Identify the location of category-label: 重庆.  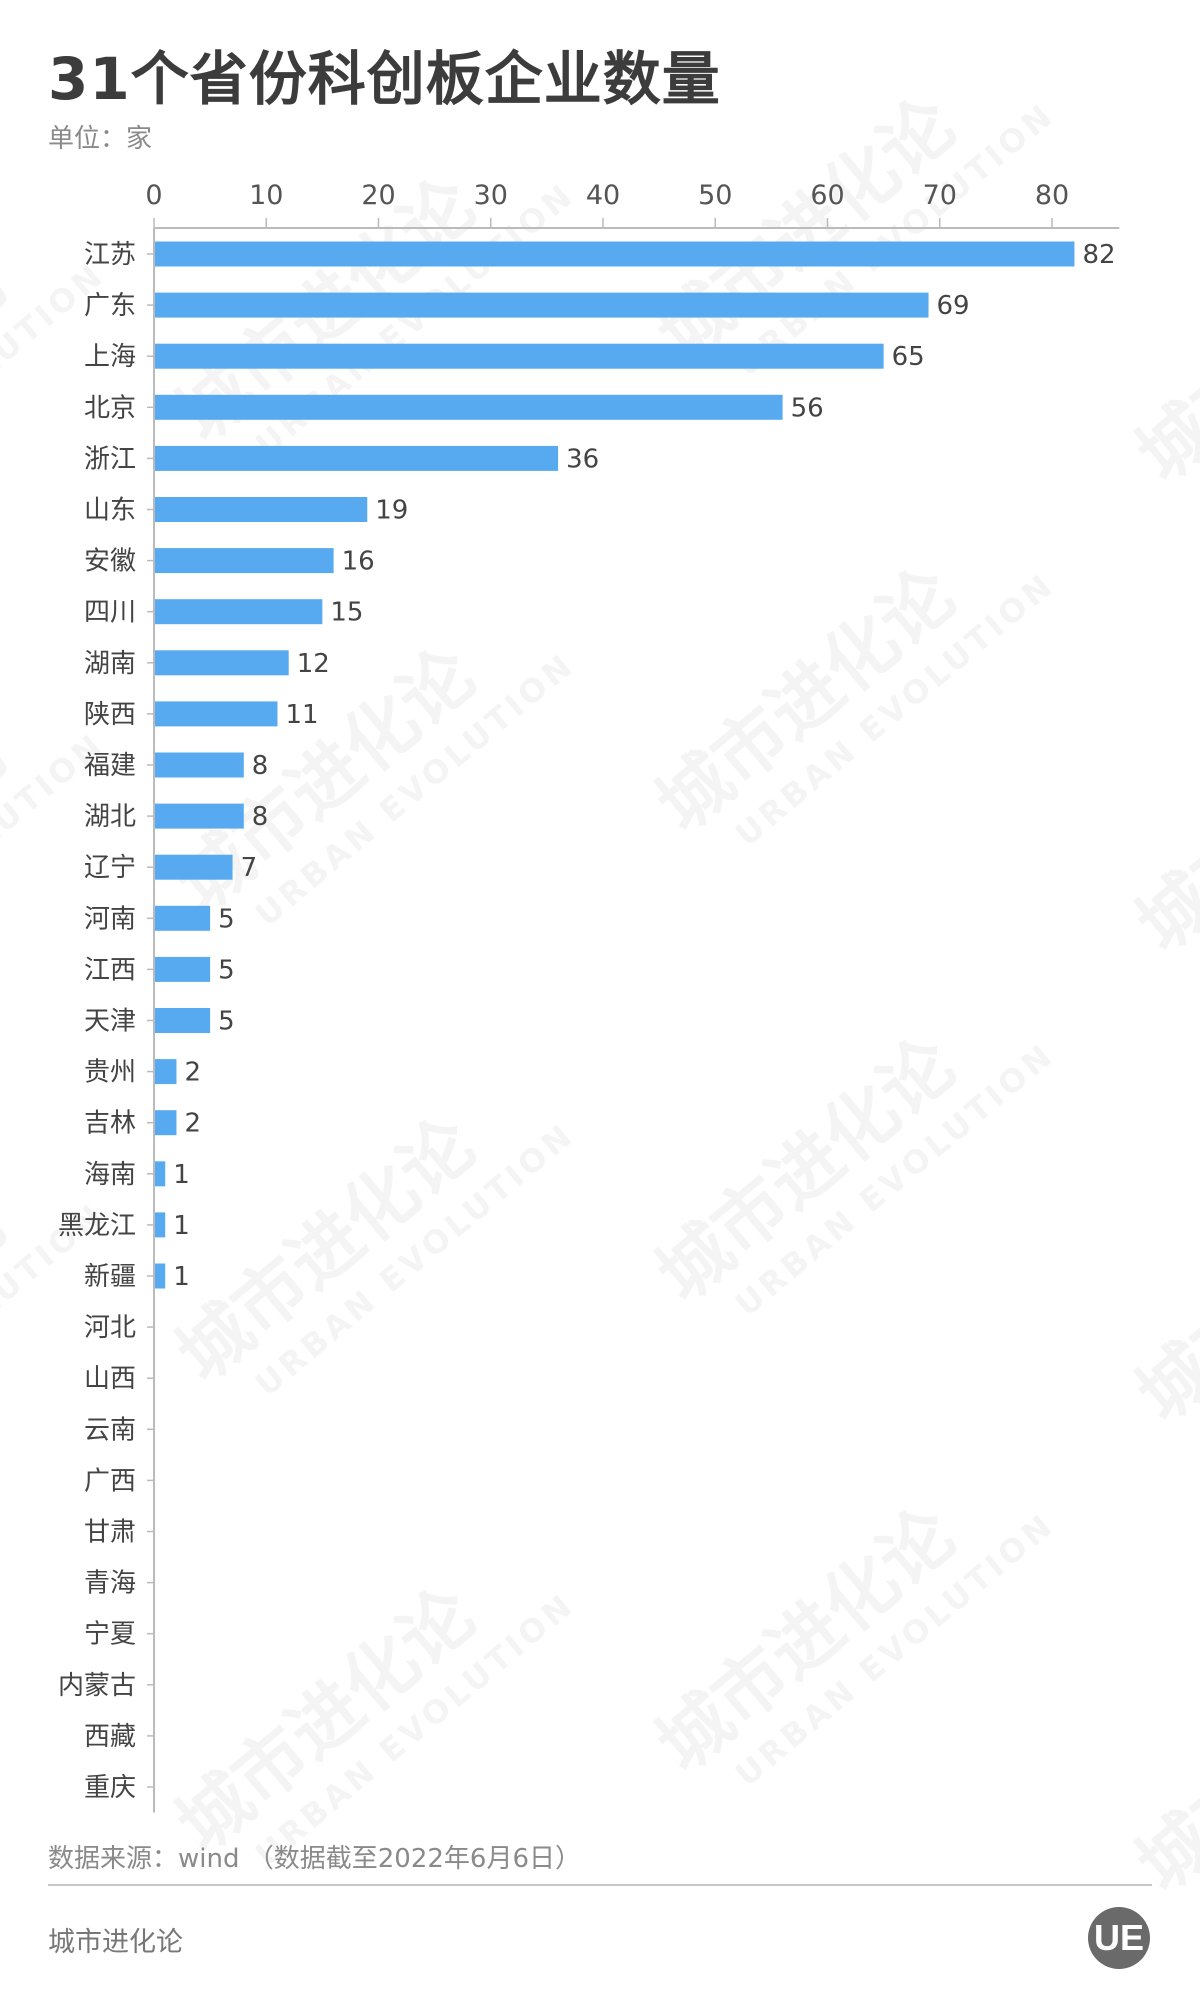
(110, 1788).